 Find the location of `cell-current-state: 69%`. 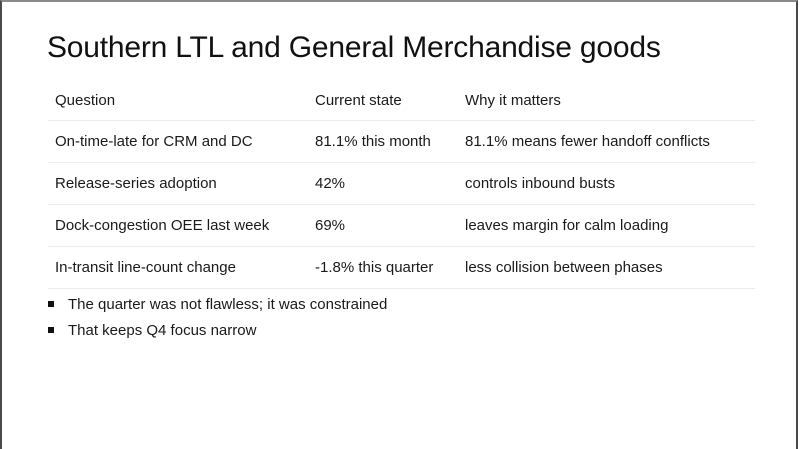

cell-current-state: 69% is located at coordinates (330, 225).